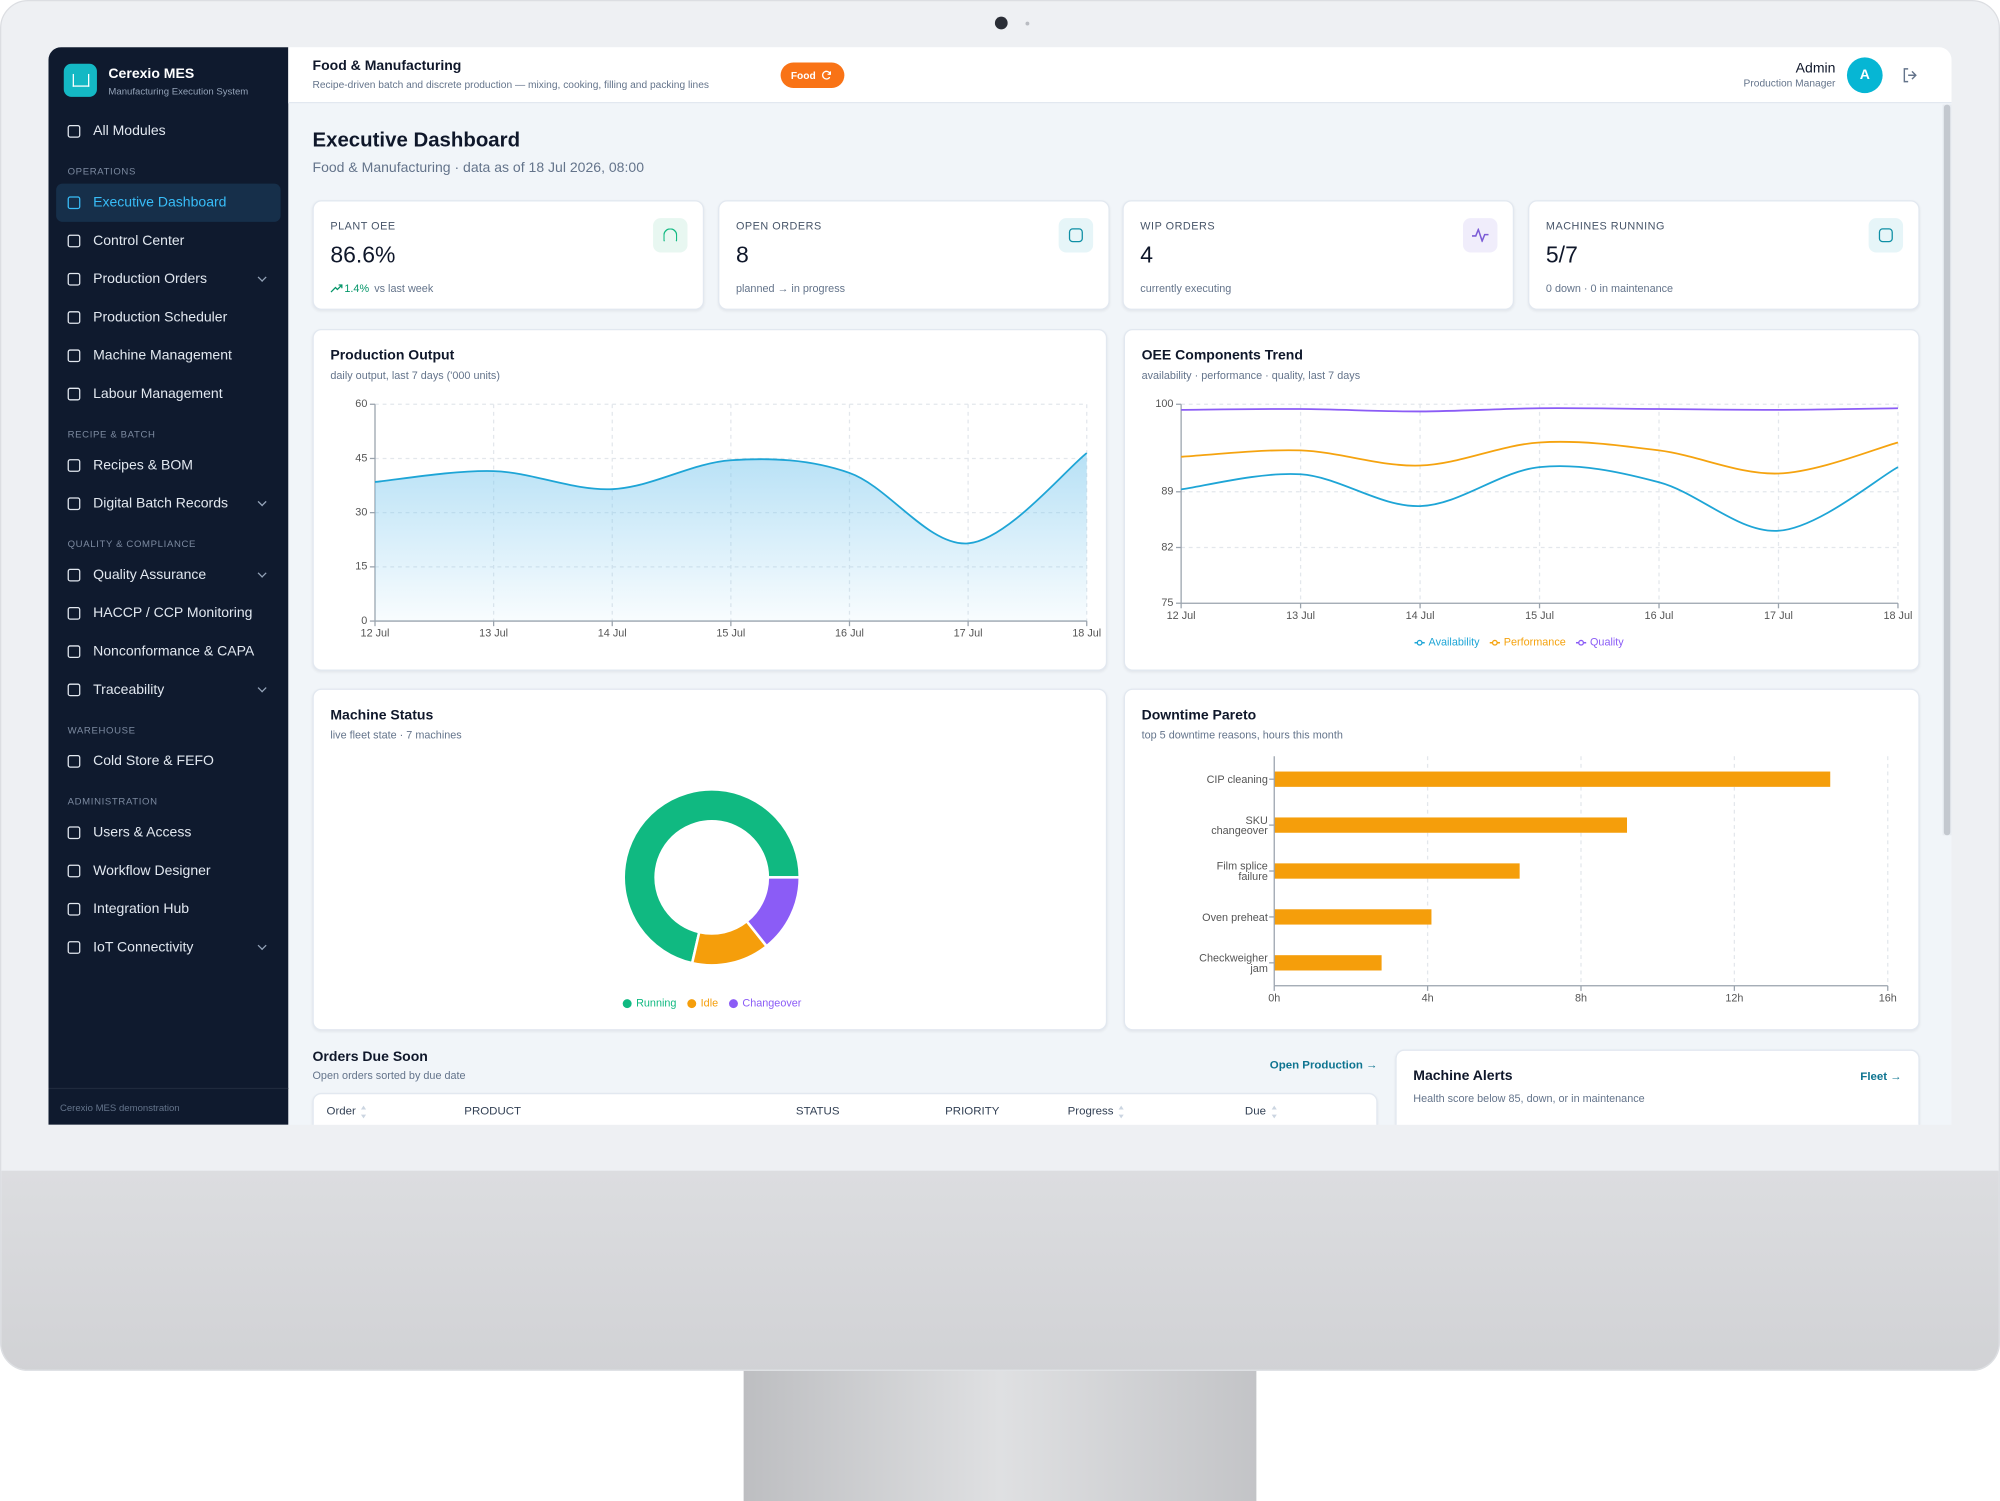 This screenshot has width=2000, height=1501. Describe the element at coordinates (1164, 404) in the screenshot. I see `y-tick-label: 100` at that location.